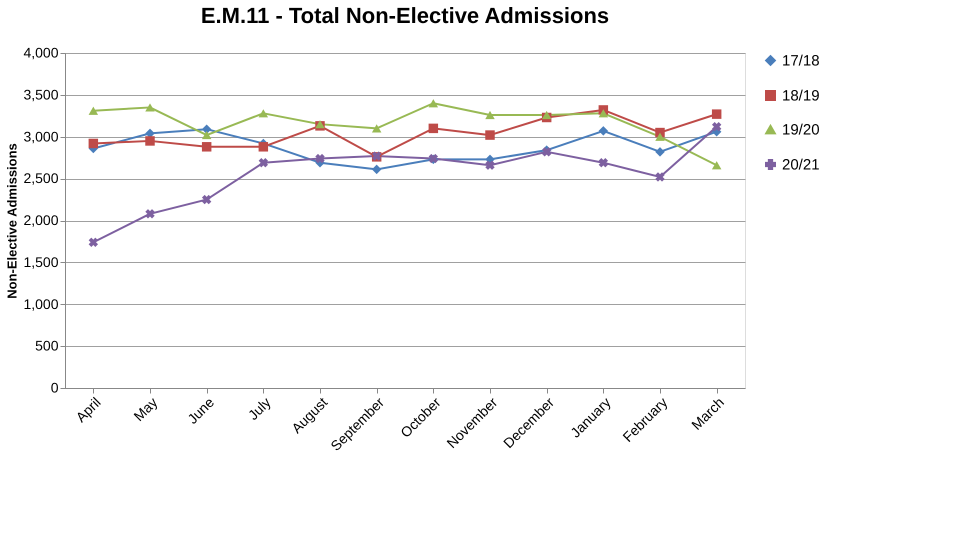 This screenshot has height=545, width=963. What do you see at coordinates (259, 409) in the screenshot?
I see `x-tick-label: July` at bounding box center [259, 409].